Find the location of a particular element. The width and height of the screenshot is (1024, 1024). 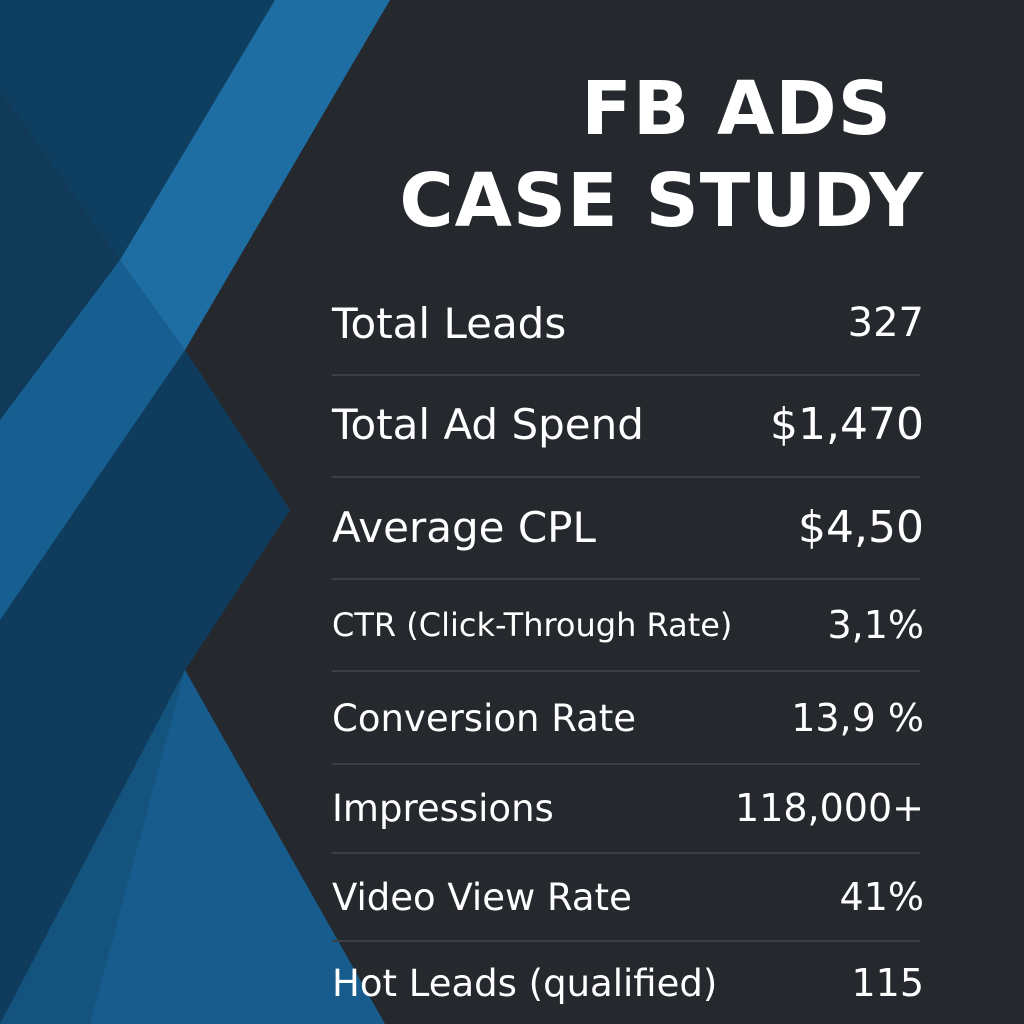

stat-value: $4,50 is located at coordinates (861, 527).